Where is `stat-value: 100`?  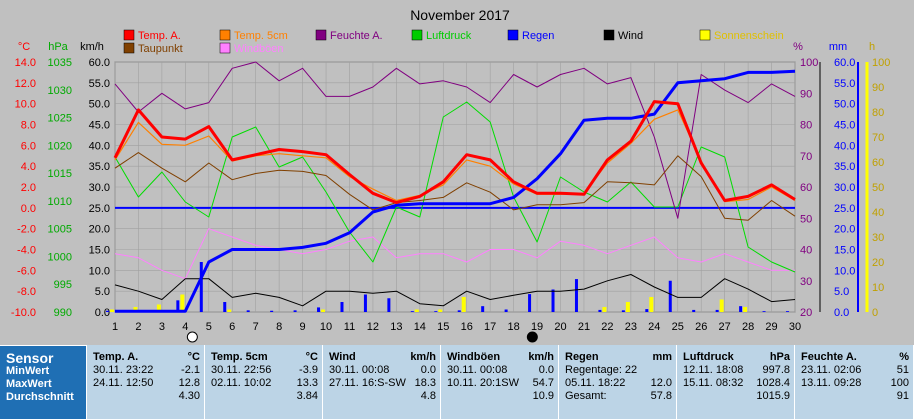 stat-value: 100 is located at coordinates (899, 383).